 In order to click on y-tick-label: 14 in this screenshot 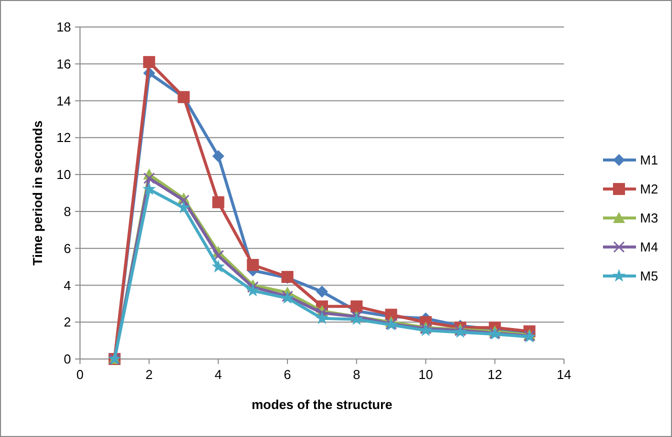, I will do `click(63, 100)`.